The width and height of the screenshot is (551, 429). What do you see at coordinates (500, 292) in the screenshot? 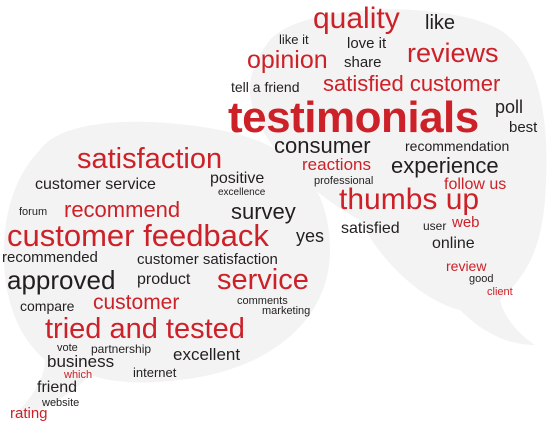
I see `word-client: client` at bounding box center [500, 292].